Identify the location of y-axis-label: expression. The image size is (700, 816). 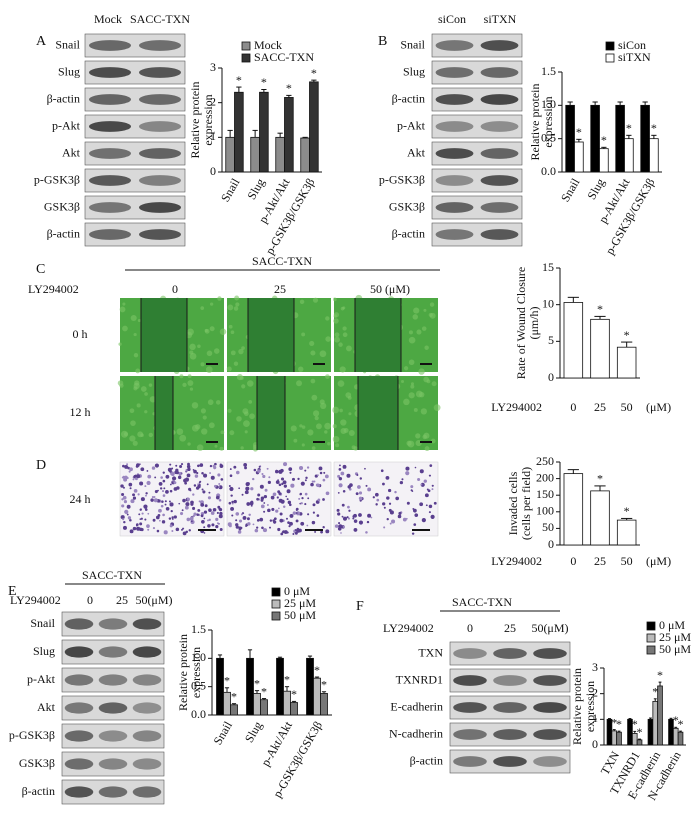
(590, 706).